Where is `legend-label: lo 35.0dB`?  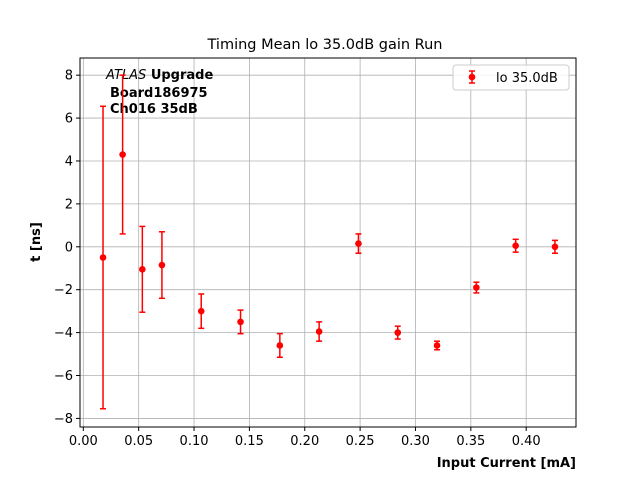
legend-label: lo 35.0dB is located at coordinates (527, 78).